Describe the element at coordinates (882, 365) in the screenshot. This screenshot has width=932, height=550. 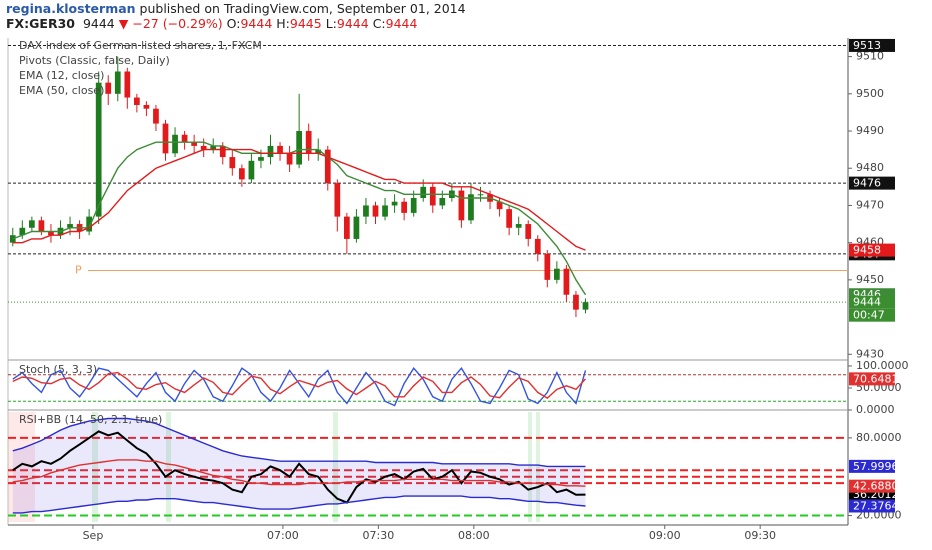
I see `y-tick-label: 100.0000` at that location.